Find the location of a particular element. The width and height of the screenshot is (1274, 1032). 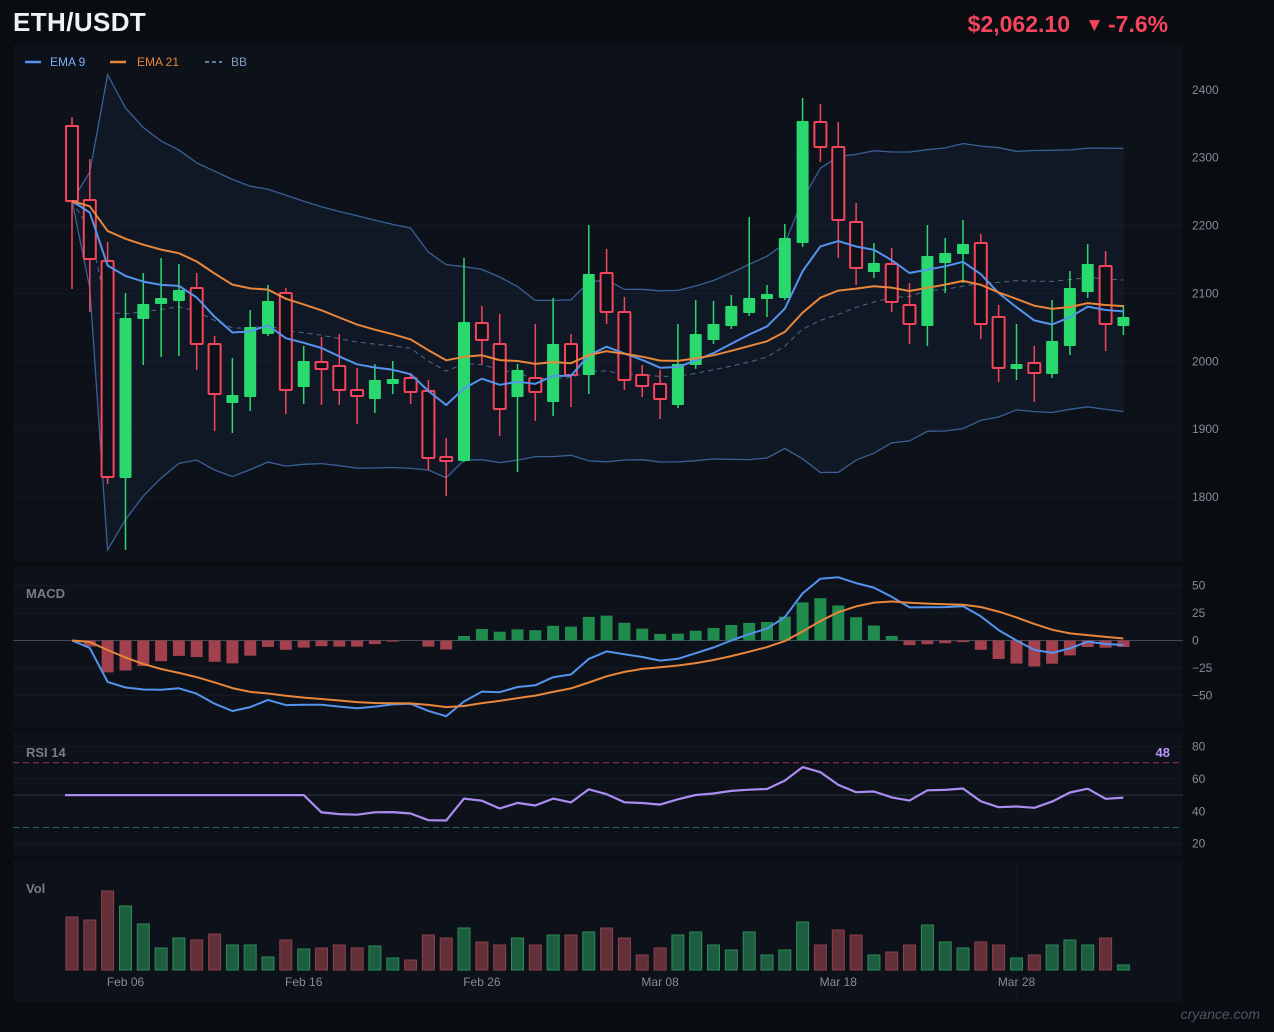

svg-text: 2200 is located at coordinates (1205, 226).